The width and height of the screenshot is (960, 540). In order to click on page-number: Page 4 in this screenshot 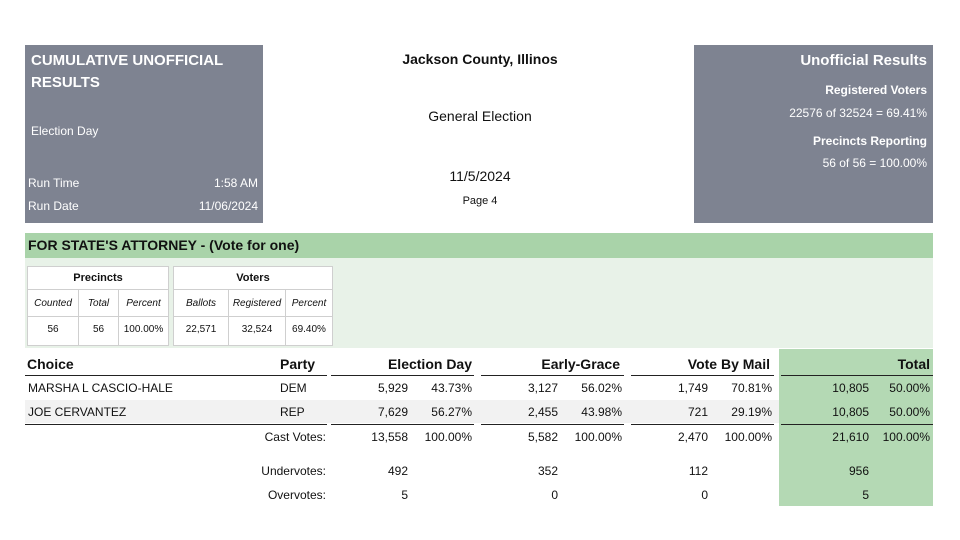, I will do `click(480, 201)`.